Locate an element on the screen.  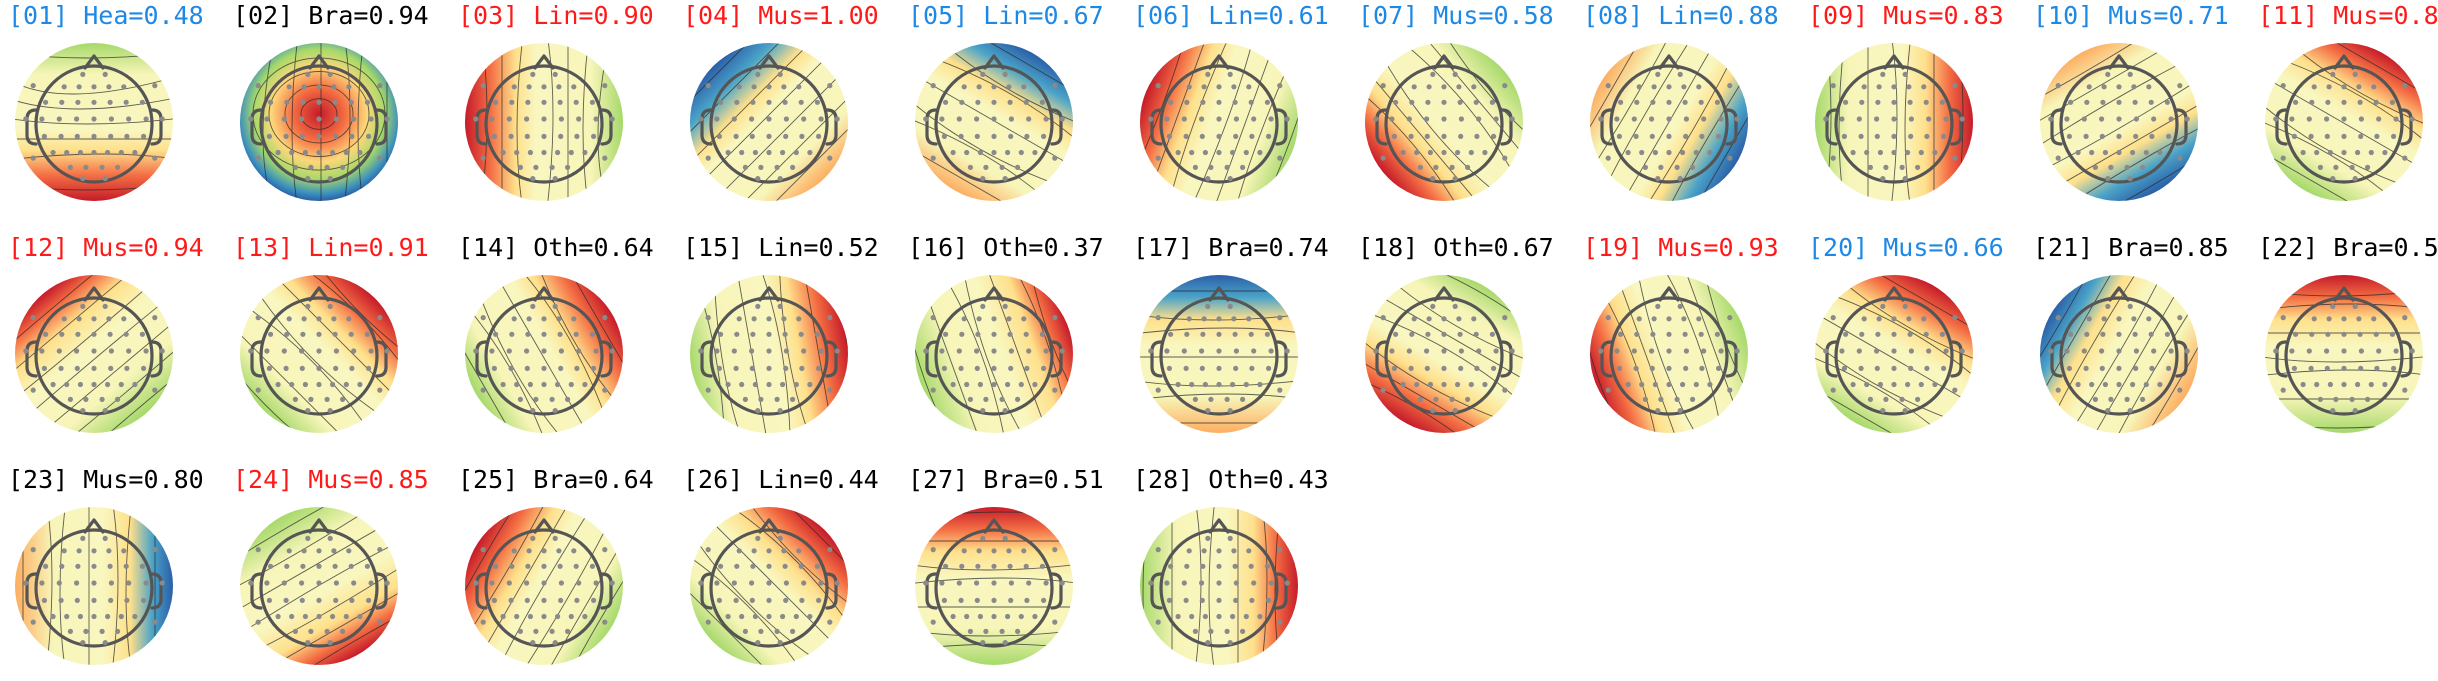
component-tile: [18] Oth=0.67 is located at coordinates (1463, 341).